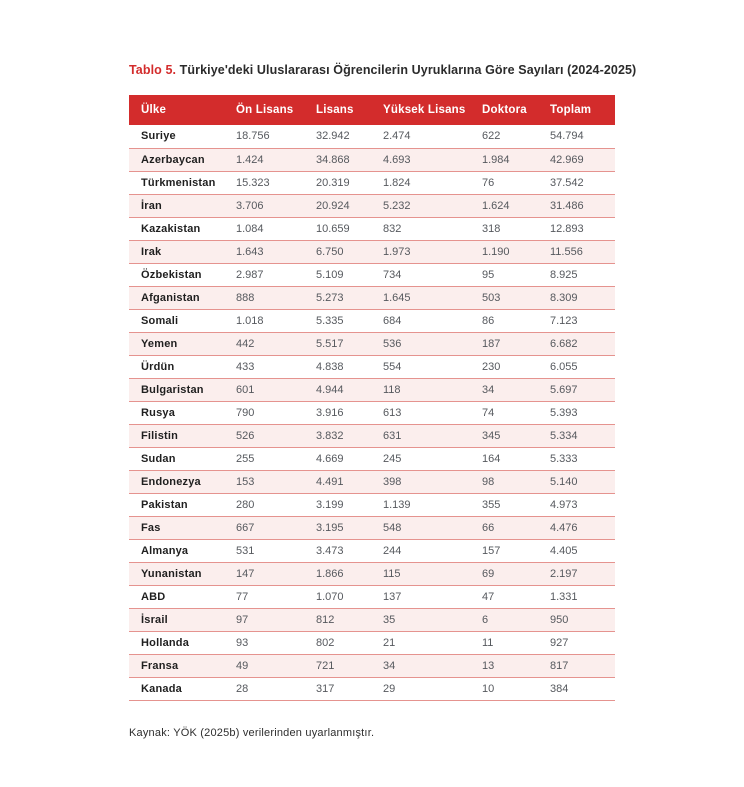  Describe the element at coordinates (266, 390) in the screenshot. I see `value-cell: 601` at that location.